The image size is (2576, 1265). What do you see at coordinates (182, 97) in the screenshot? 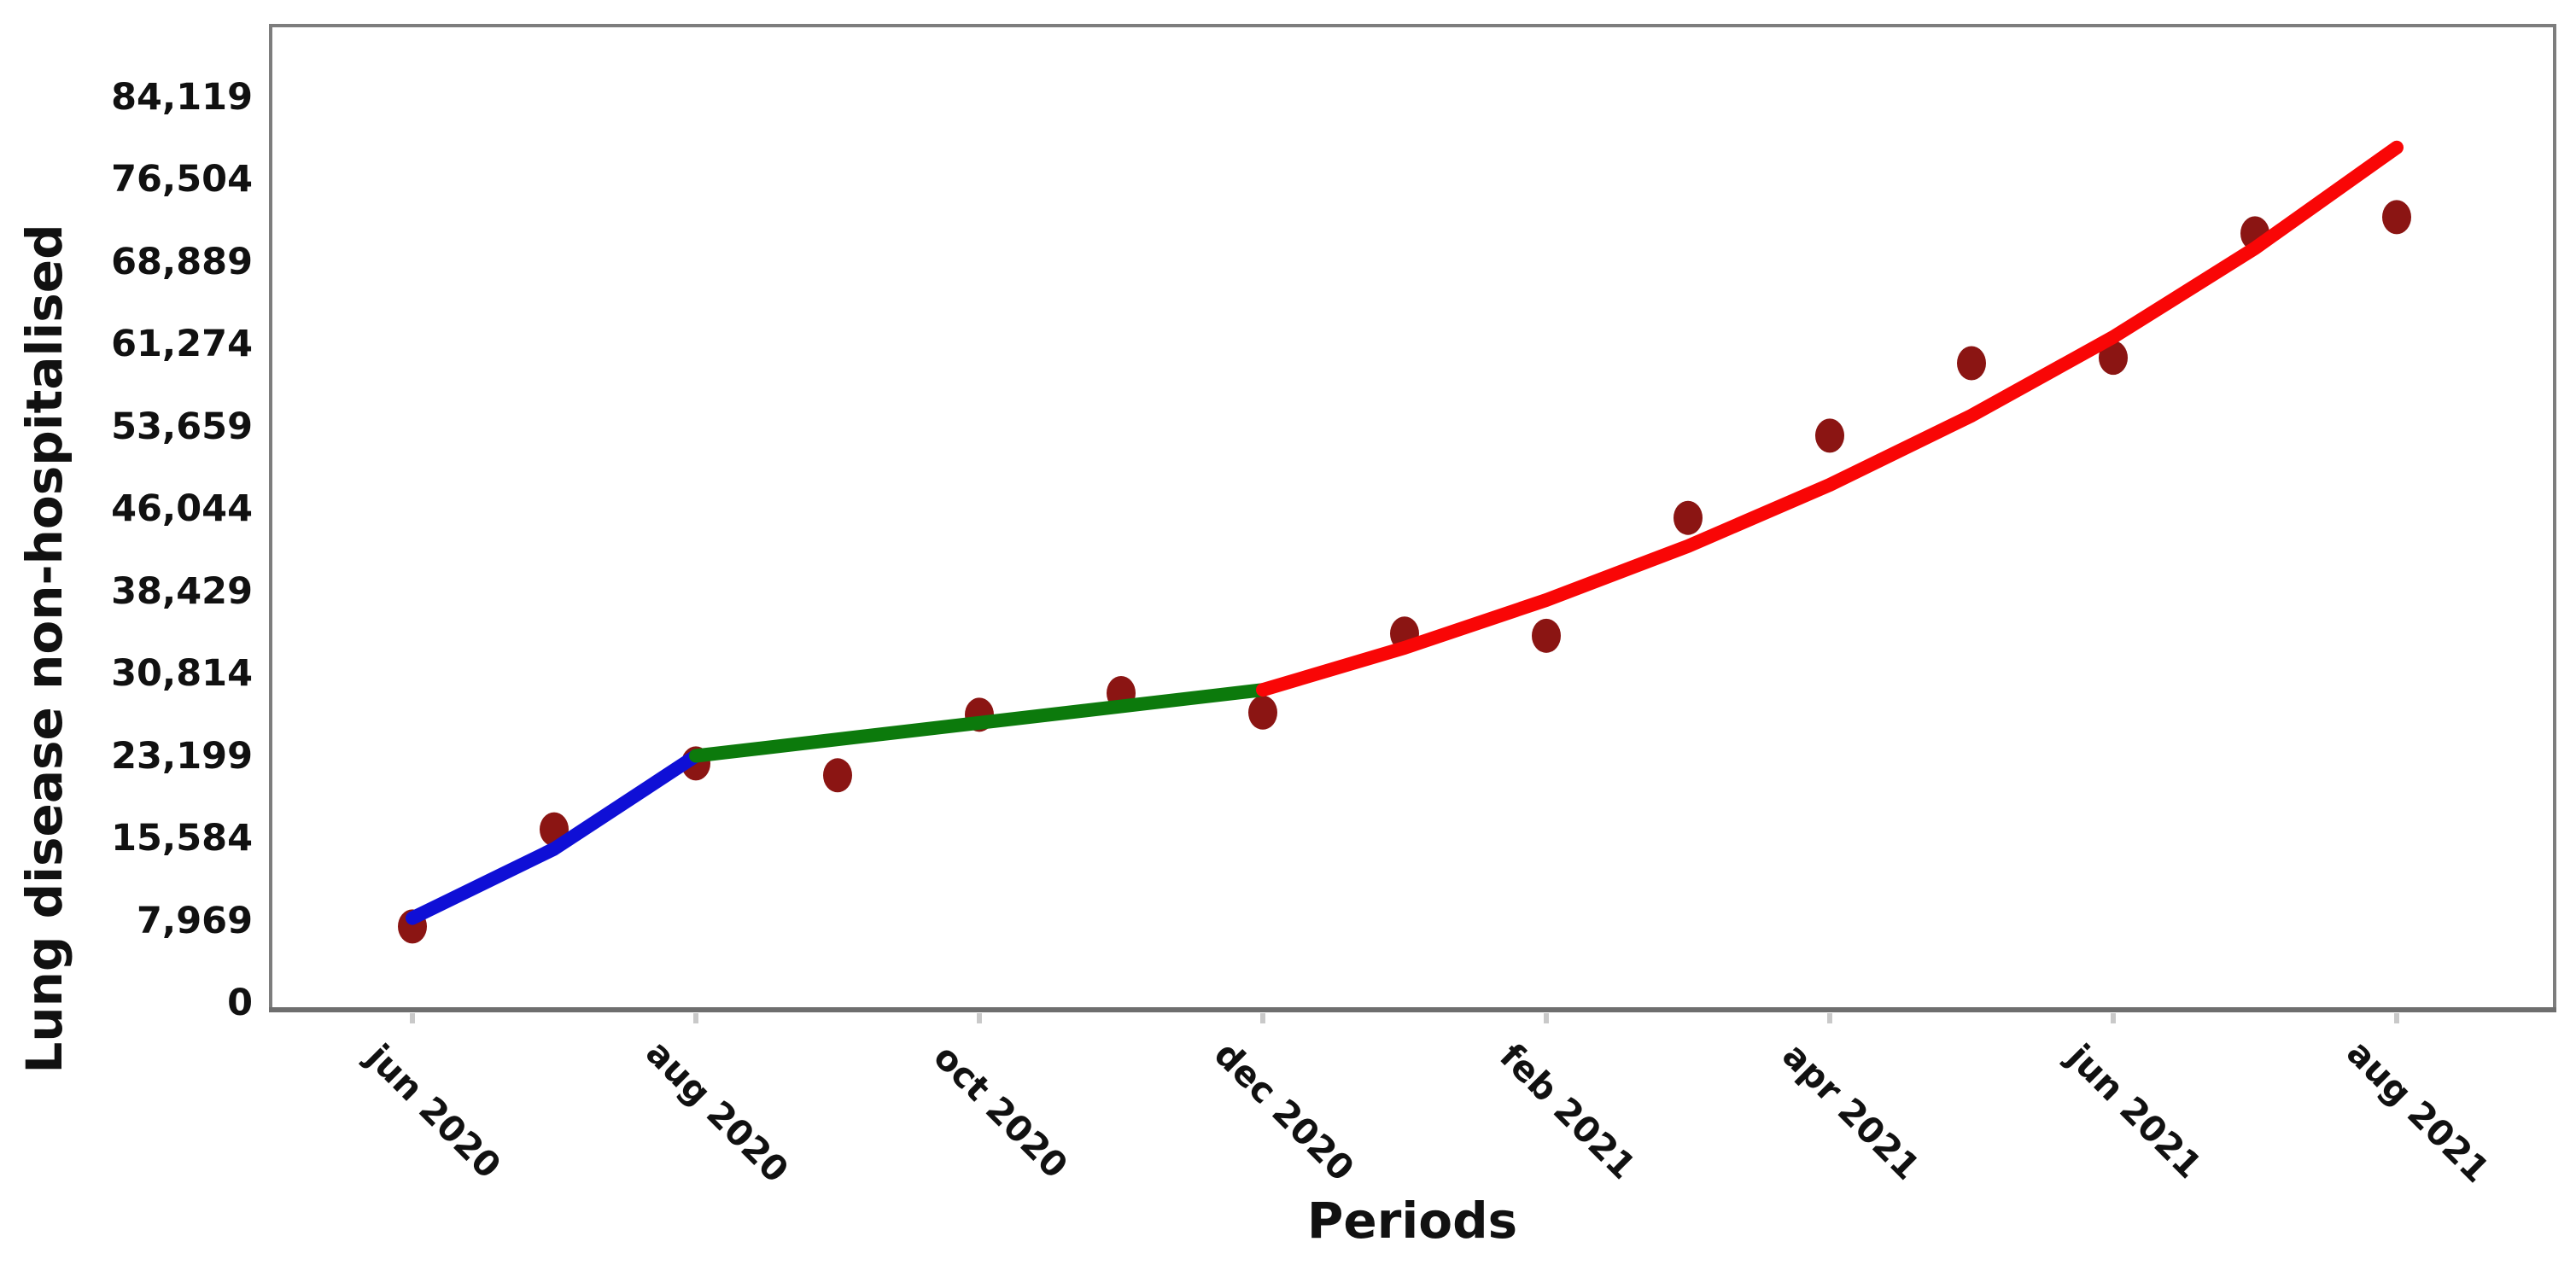
I see `y-tick-label: 84,119` at bounding box center [182, 97].